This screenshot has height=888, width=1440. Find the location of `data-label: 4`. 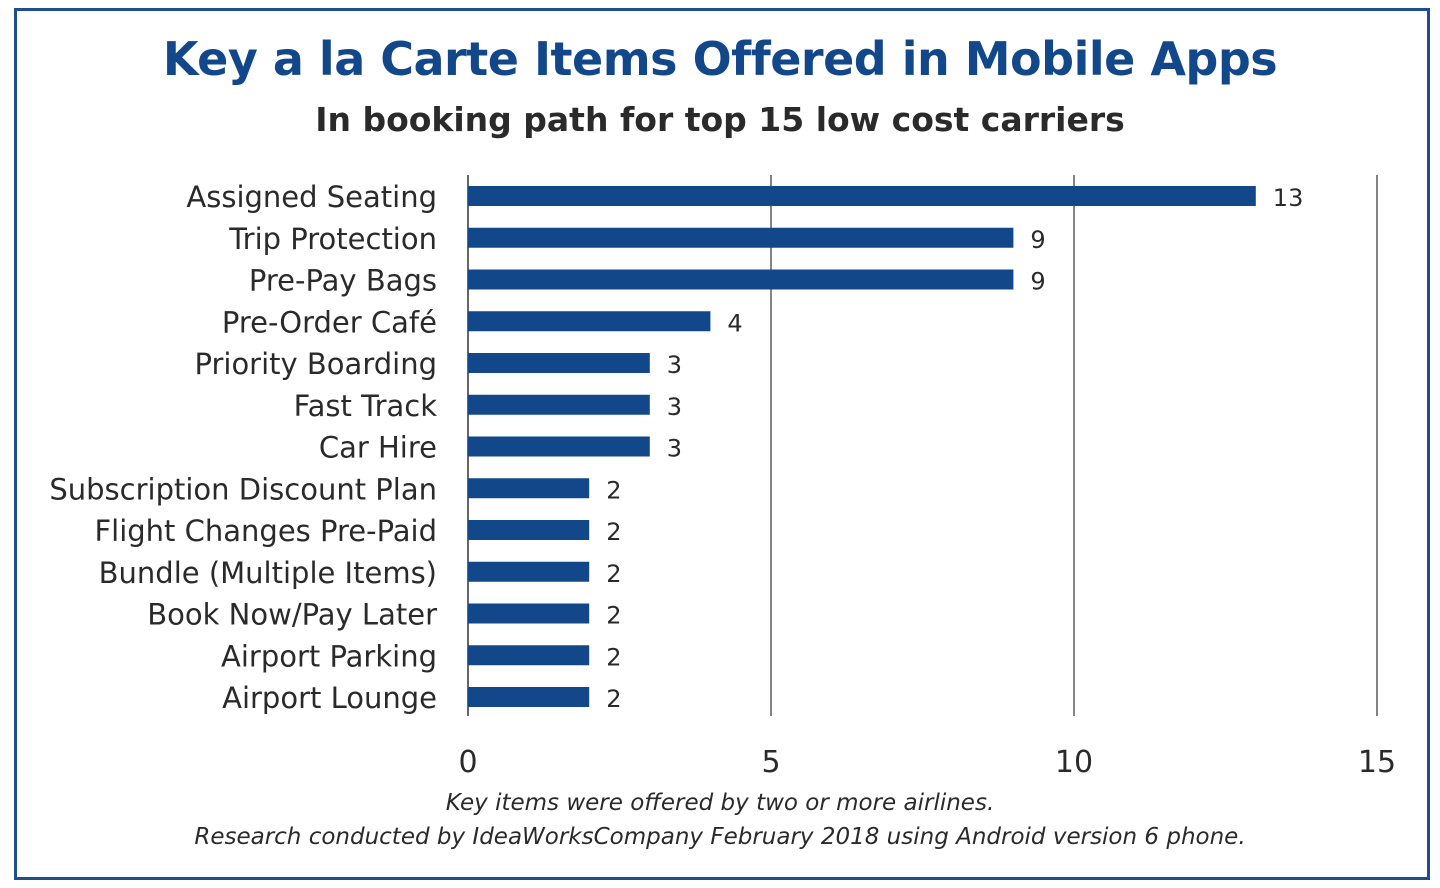

data-label: 4 is located at coordinates (734, 323).